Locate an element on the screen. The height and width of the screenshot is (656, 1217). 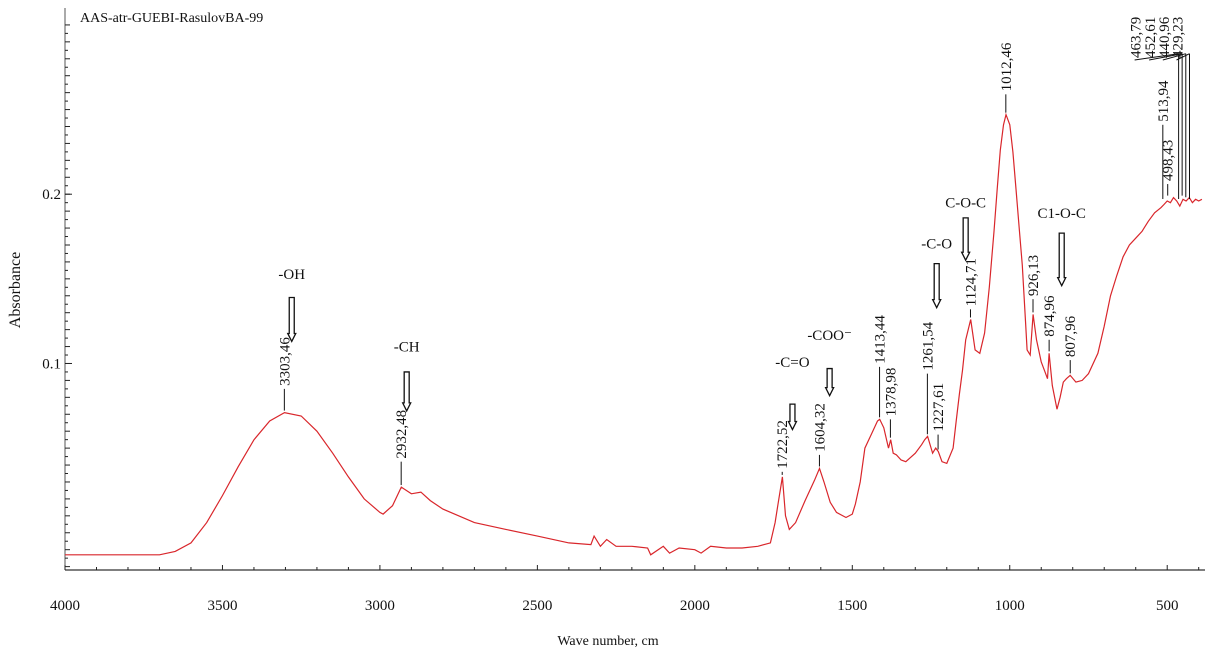
peak-label: 926,13 is located at coordinates (1034, 275).